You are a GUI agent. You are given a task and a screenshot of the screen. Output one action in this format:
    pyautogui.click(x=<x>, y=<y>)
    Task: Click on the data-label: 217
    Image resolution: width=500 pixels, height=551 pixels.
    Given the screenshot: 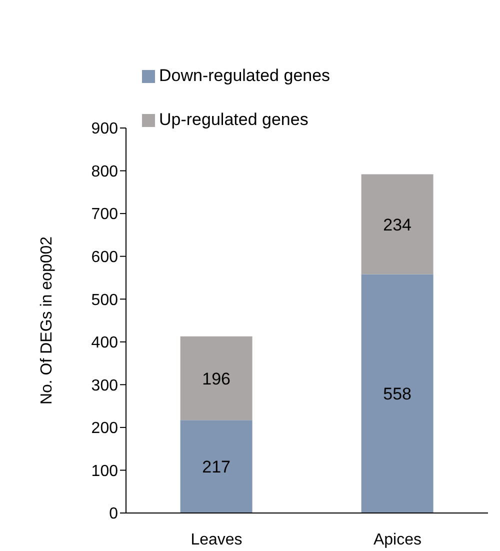 What is the action you would take?
    pyautogui.click(x=216, y=467)
    